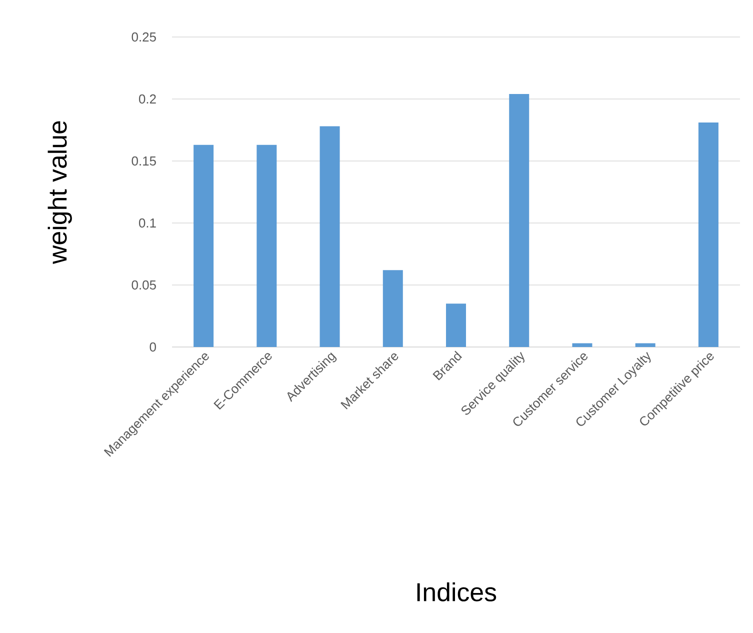 Image resolution: width=753 pixels, height=633 pixels. I want to click on y-tick-label: 0, so click(153, 347).